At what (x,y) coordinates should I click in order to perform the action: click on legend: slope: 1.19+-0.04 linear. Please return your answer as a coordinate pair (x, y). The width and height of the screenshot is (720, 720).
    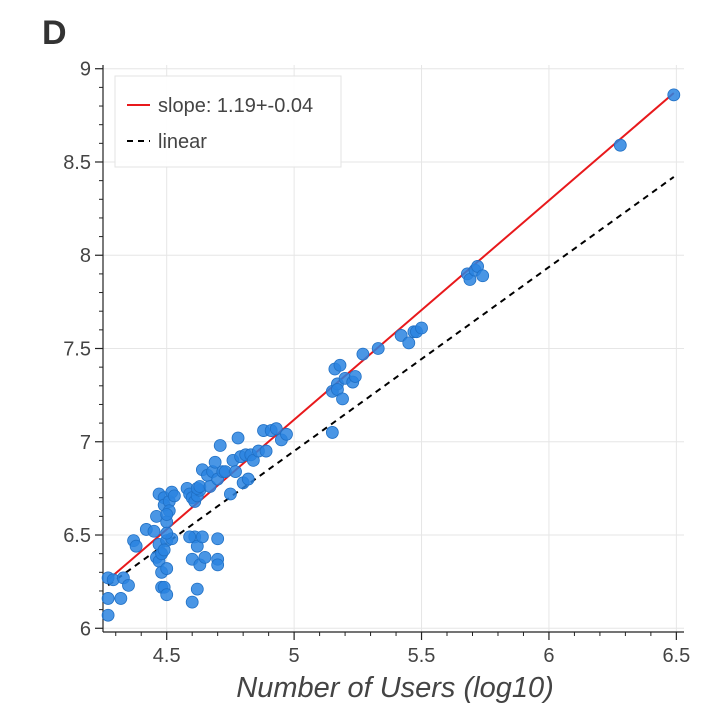
    Looking at the image, I should click on (228, 121).